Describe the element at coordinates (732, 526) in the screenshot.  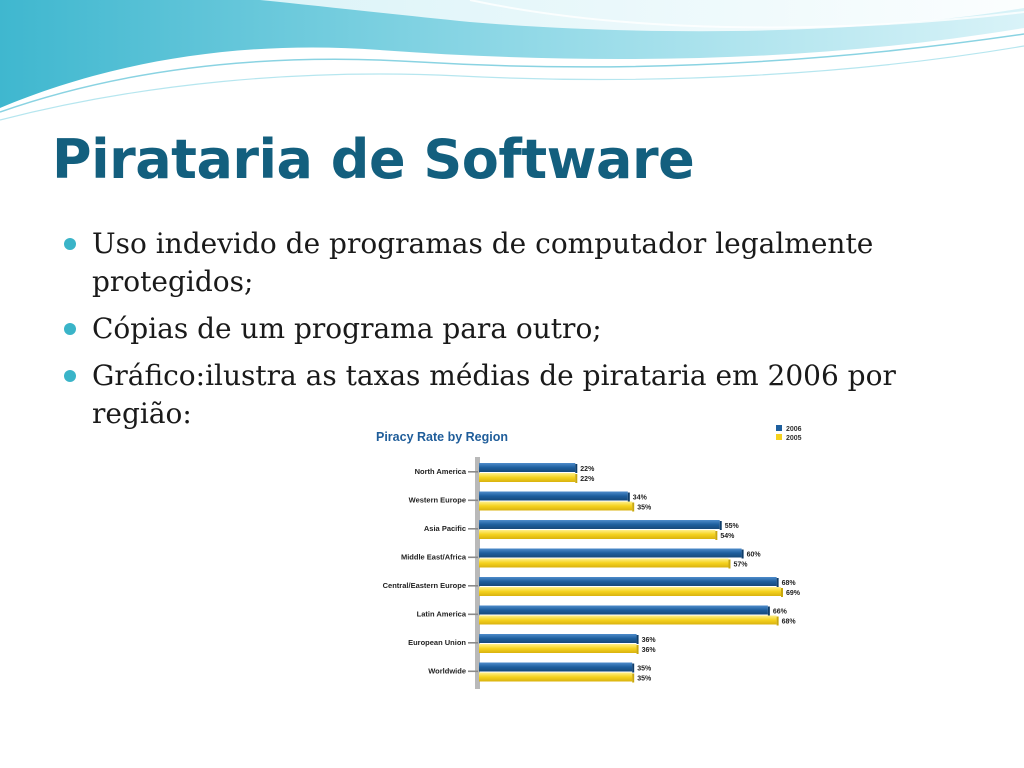
I see `data-label-2006: 55%` at that location.